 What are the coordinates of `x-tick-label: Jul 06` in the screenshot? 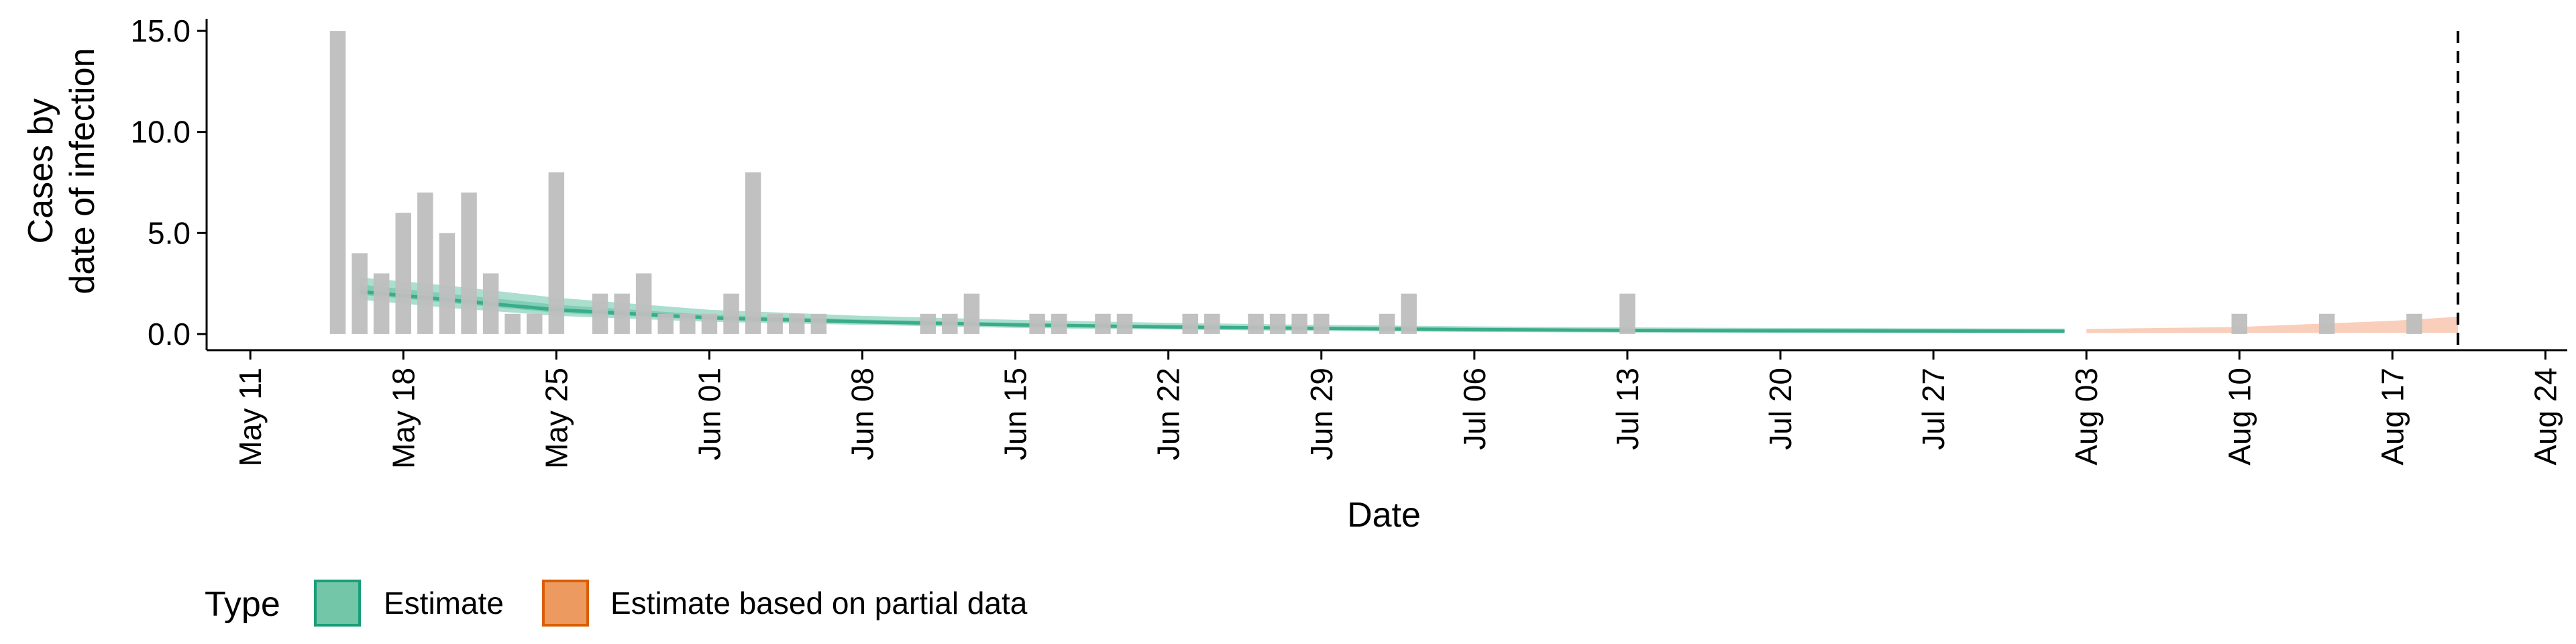 It's located at (1474, 409).